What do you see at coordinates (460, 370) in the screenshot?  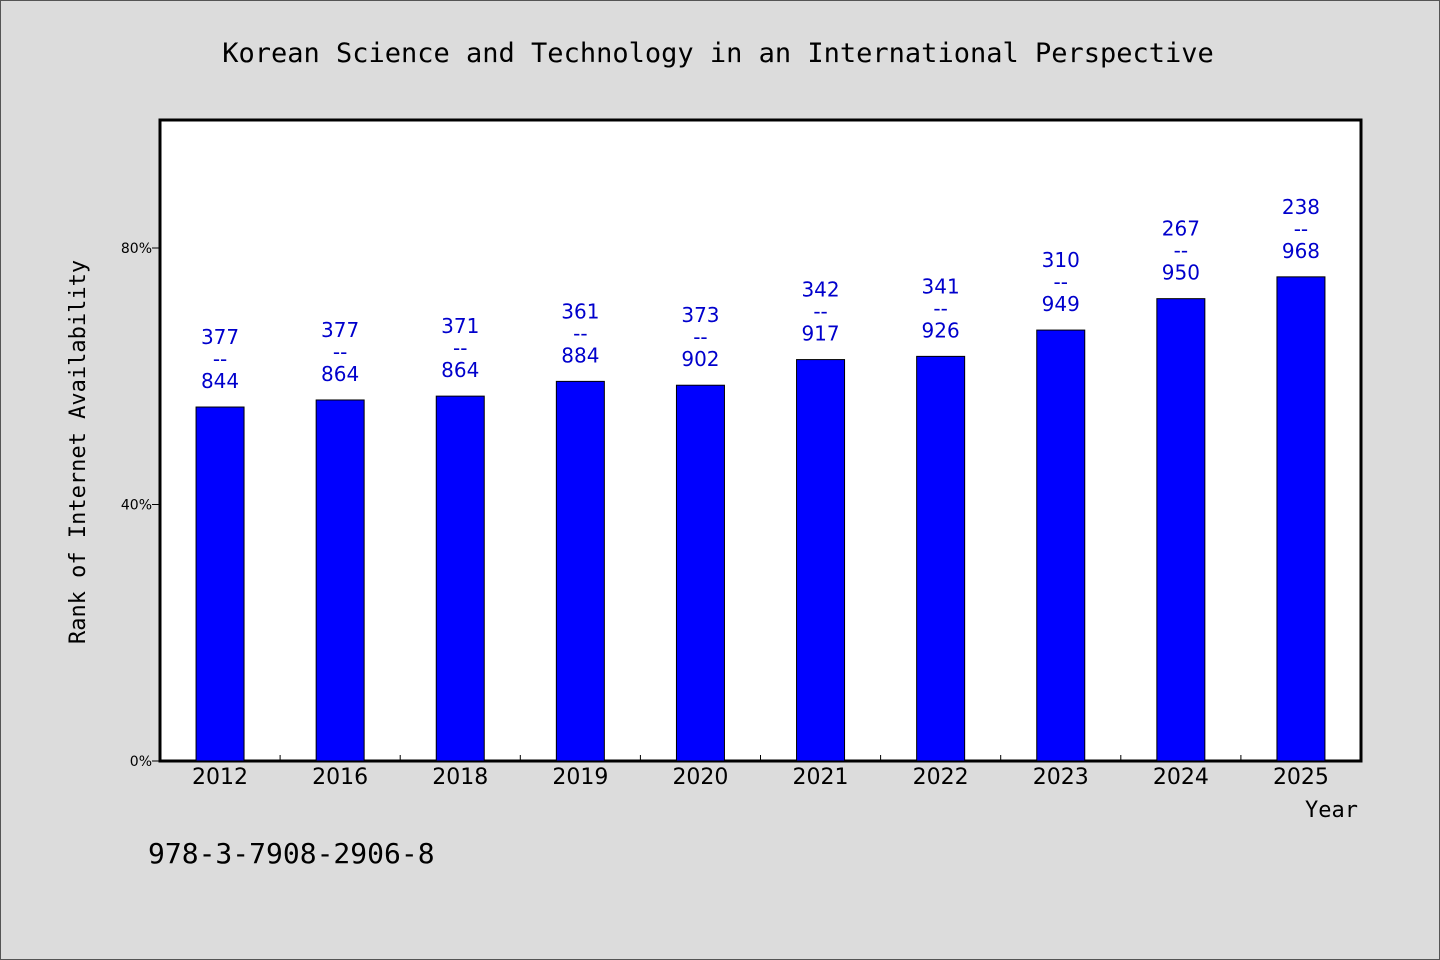 I see `data-label-2018-bottom: 864` at bounding box center [460, 370].